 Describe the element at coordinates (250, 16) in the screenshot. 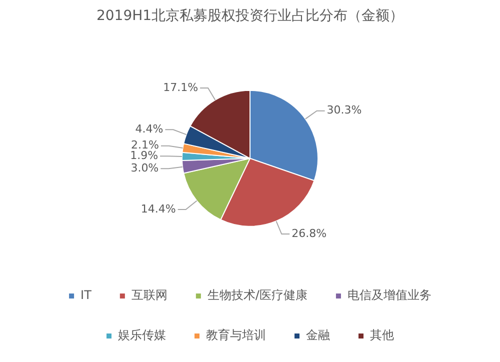

I see `chart-title: 2019H1北京私募股权投资行业占比分布（金额）` at that location.